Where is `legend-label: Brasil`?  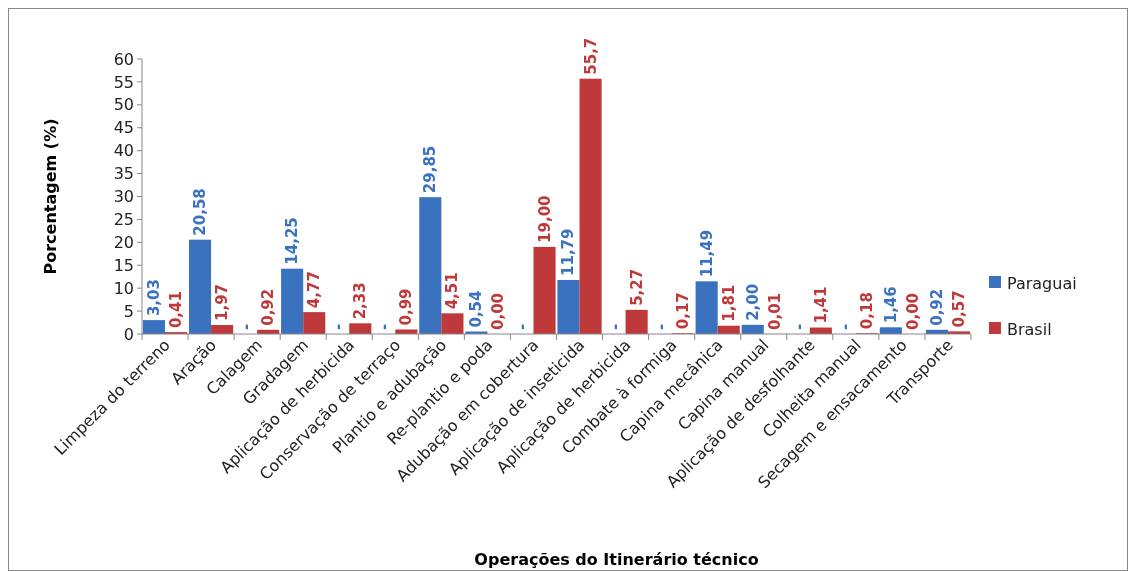 legend-label: Brasil is located at coordinates (1029, 329).